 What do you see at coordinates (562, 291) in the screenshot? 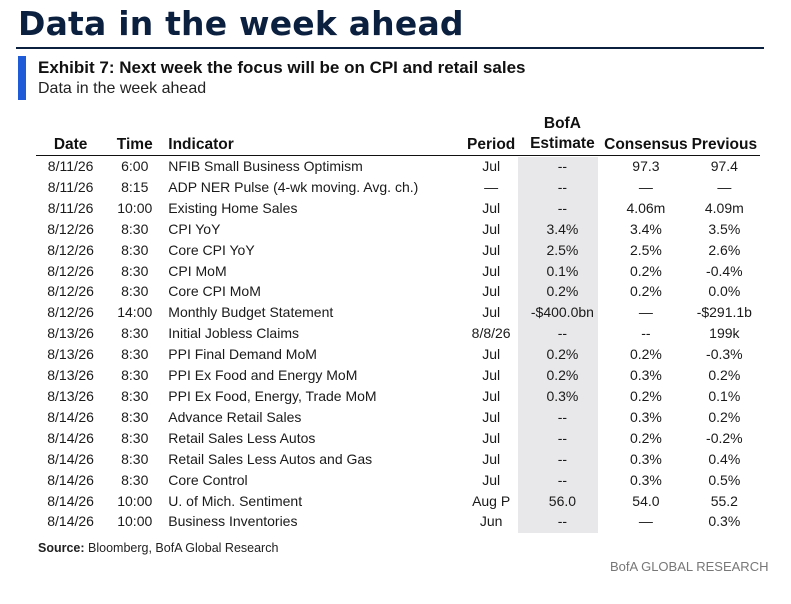
I see `cell-bofa-estimate: 0.2%` at bounding box center [562, 291].